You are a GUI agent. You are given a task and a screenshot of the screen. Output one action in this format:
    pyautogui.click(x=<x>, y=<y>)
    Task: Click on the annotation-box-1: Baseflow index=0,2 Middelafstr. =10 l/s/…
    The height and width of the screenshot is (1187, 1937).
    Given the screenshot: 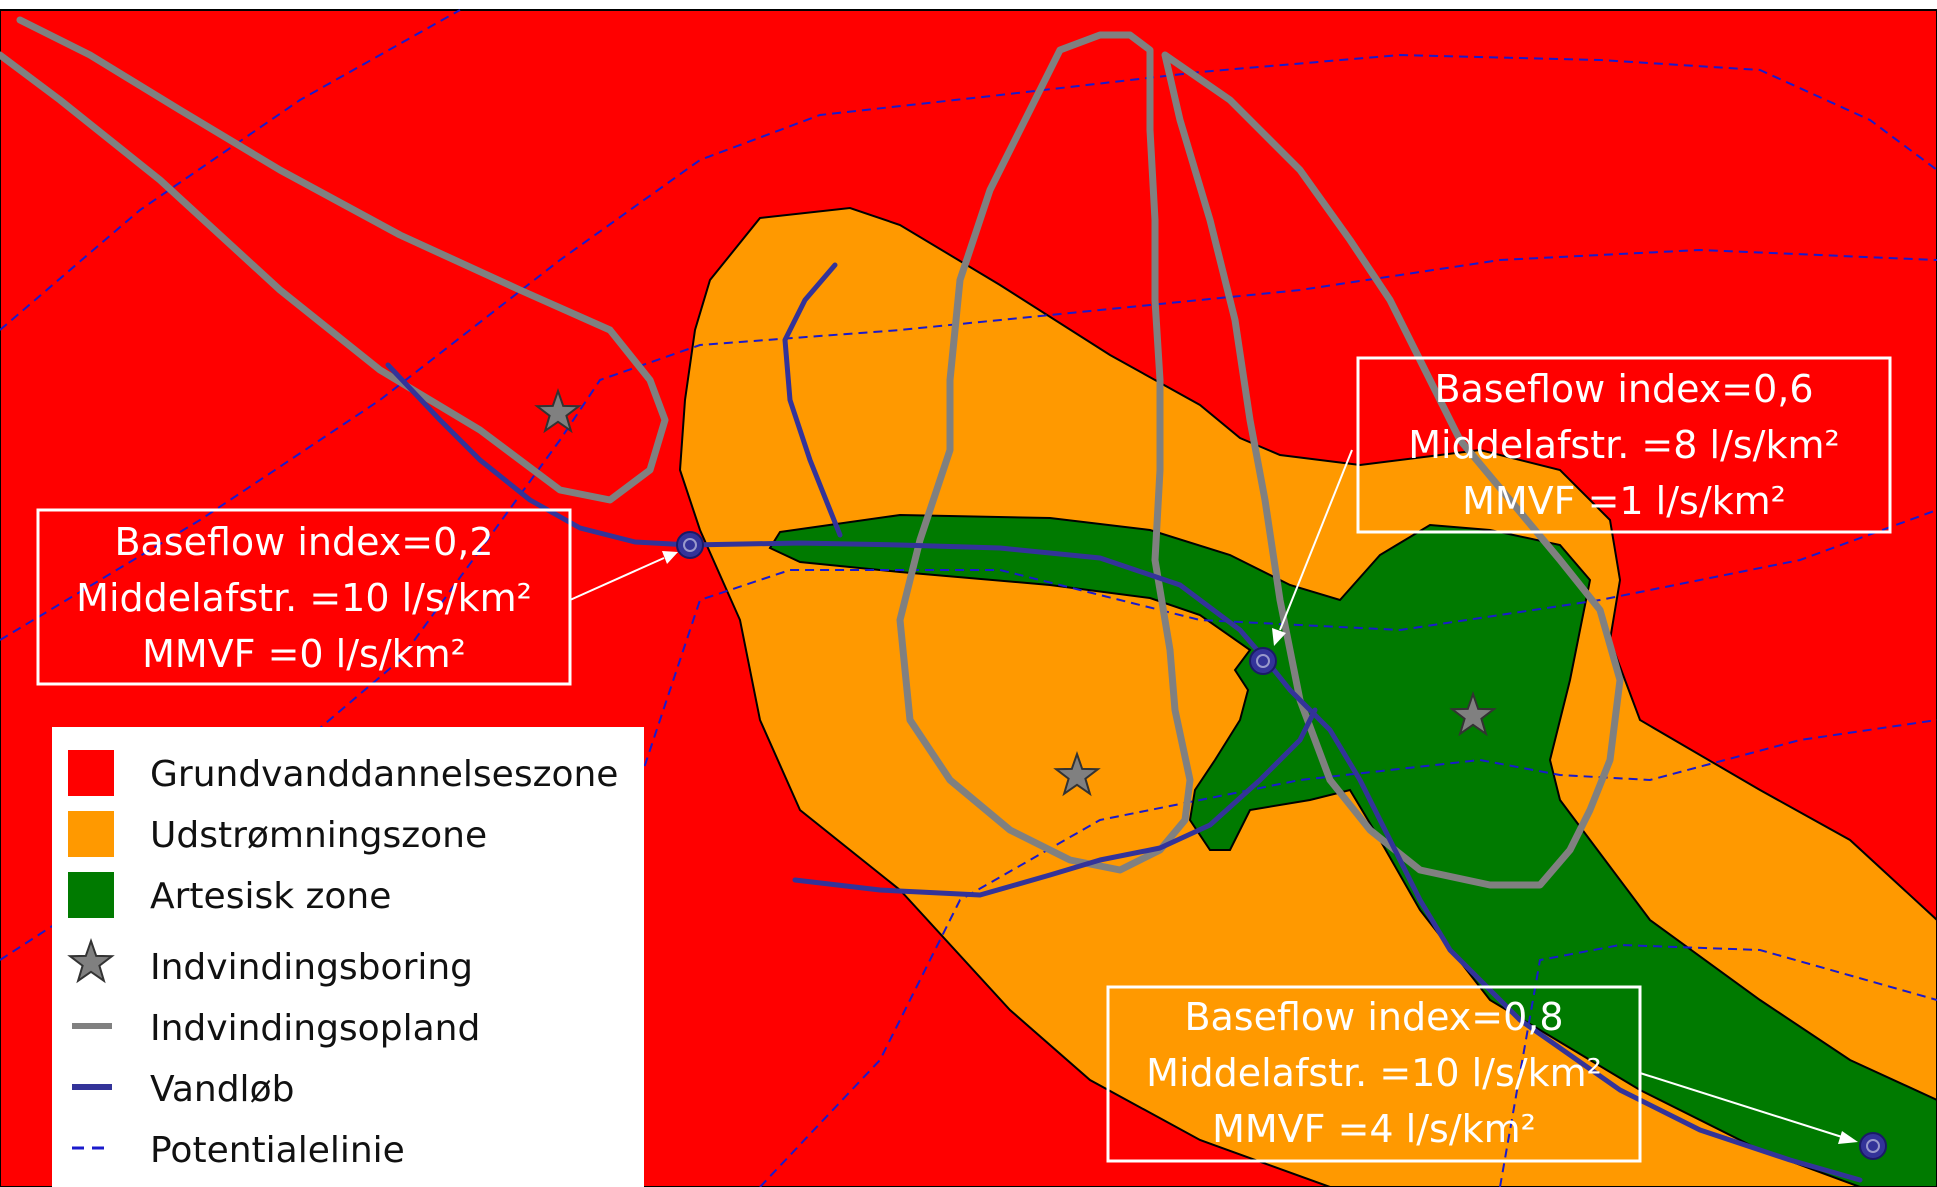 What is the action you would take?
    pyautogui.click(x=304, y=597)
    